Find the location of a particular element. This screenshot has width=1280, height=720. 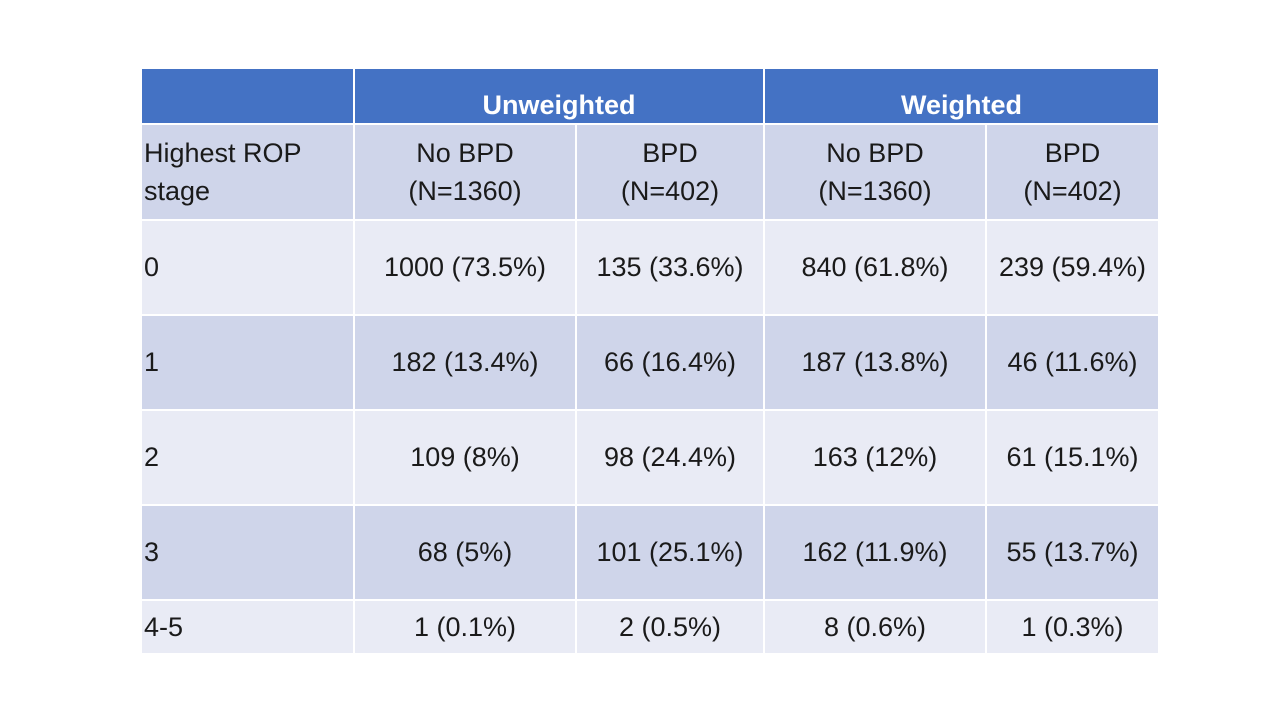

group-header-unweighted: Unweighted is located at coordinates (559, 96).